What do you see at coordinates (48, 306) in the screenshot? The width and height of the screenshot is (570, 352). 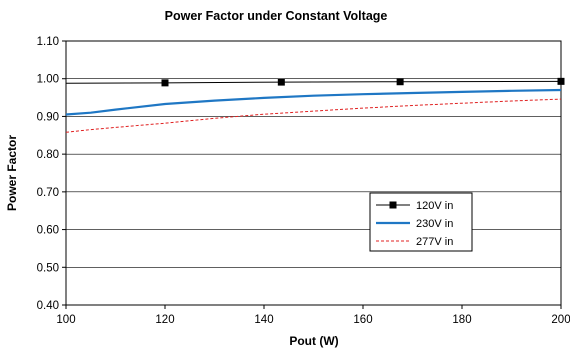 I see `y-tick-label: 0.40` at bounding box center [48, 306].